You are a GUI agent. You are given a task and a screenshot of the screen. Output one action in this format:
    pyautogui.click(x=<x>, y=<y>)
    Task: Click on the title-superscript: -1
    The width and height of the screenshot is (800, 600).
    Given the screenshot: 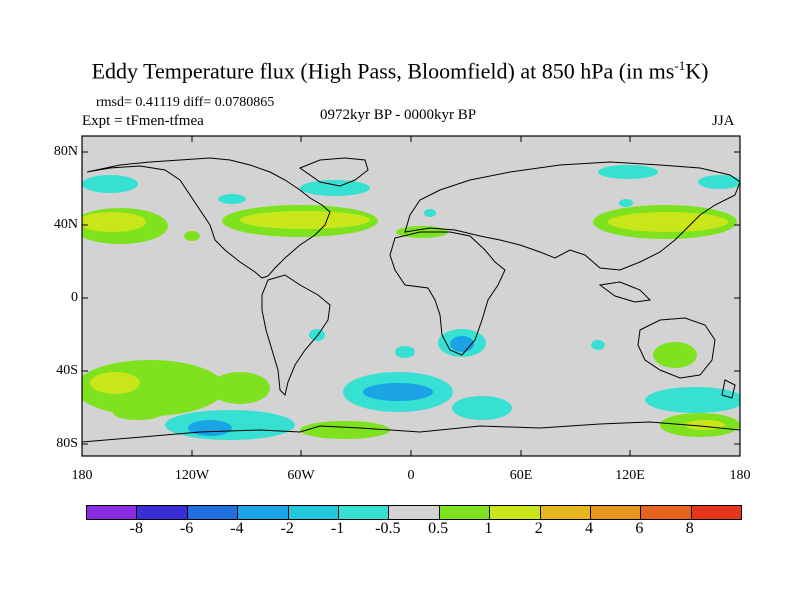 What is the action you would take?
    pyautogui.click(x=680, y=65)
    